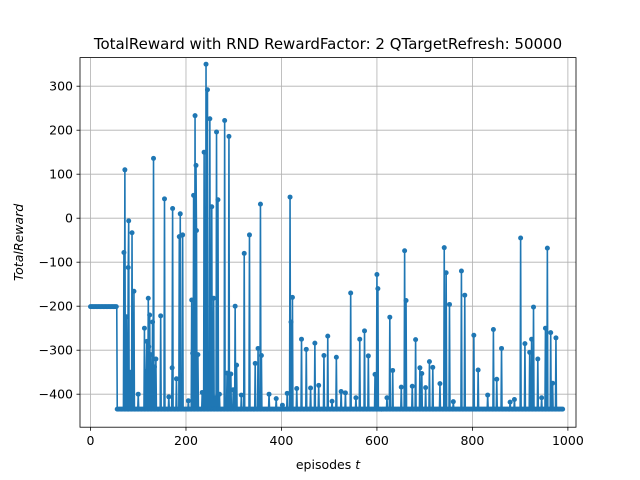 The image size is (640, 480). I want to click on y-tick-label: −300, so click(56, 350).